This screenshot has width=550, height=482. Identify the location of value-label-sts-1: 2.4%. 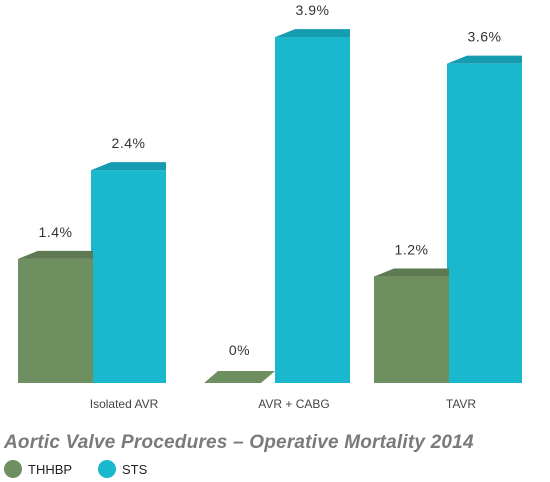
(129, 143).